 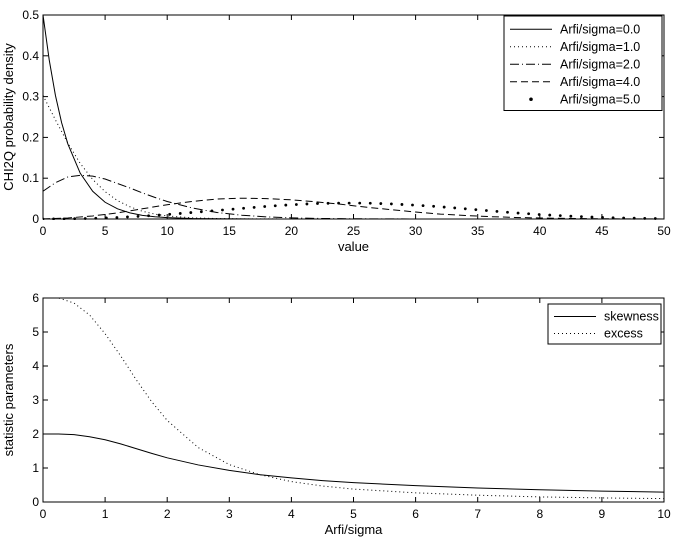 I want to click on x-tick-label: 9, so click(x=602, y=514).